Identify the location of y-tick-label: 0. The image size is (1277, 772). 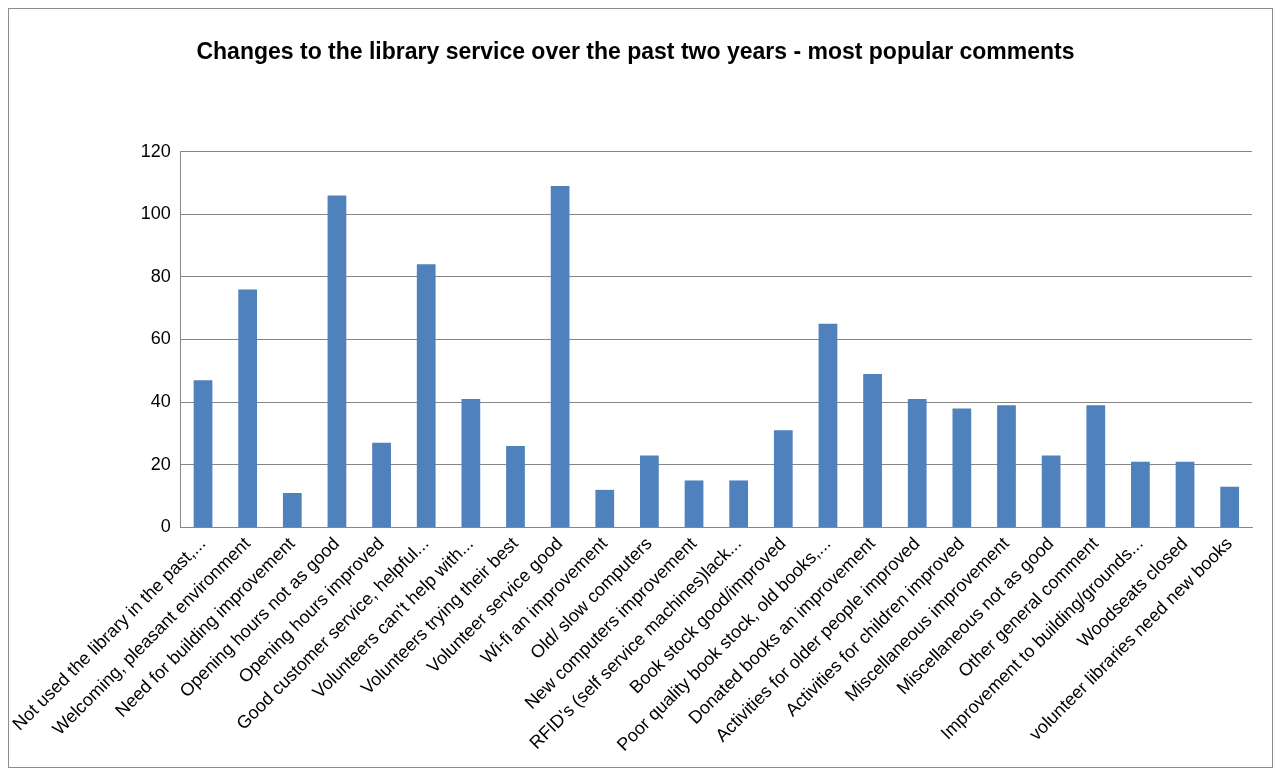
(165, 526).